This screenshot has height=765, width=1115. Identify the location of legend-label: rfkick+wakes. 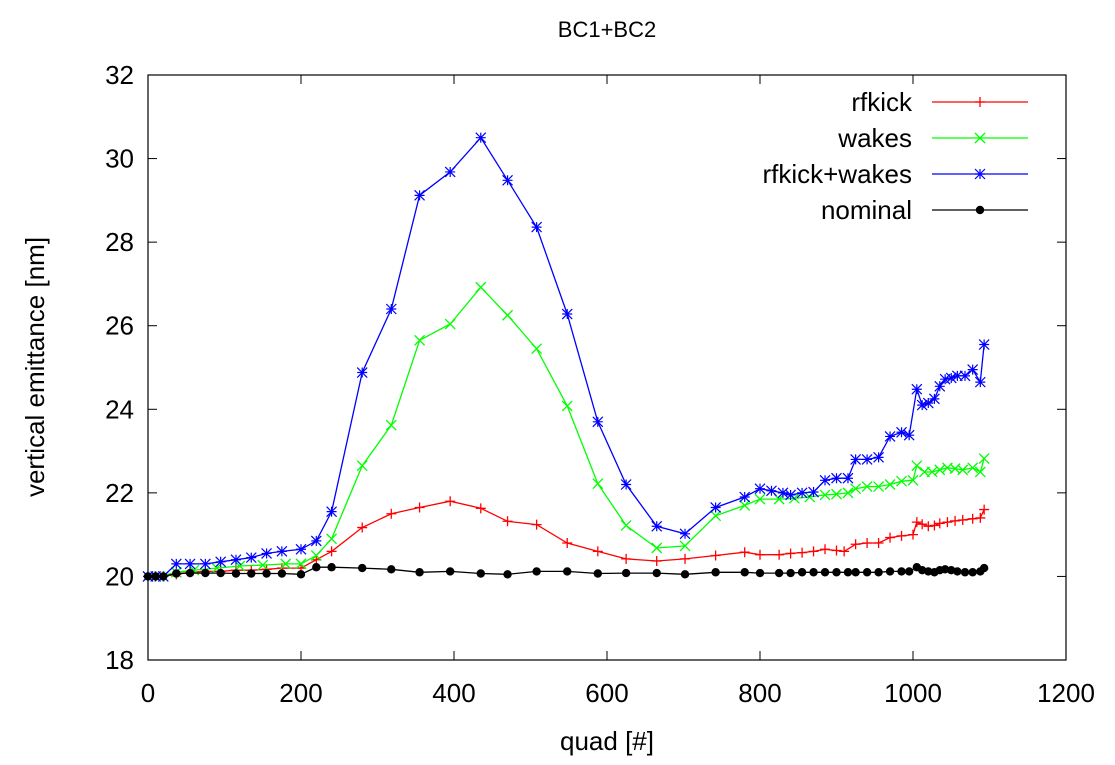
(837, 174).